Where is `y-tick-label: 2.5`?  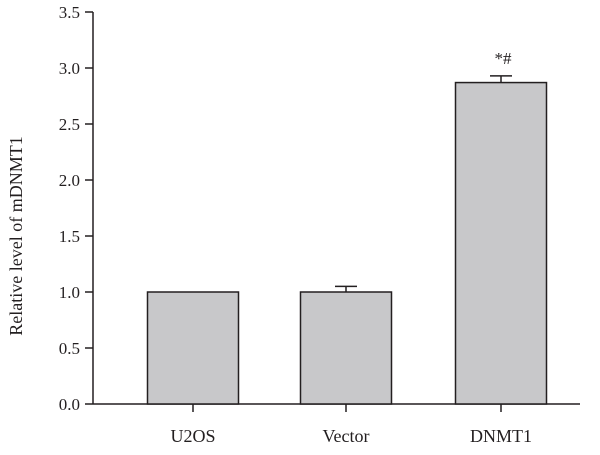
y-tick-label: 2.5 is located at coordinates (69, 124).